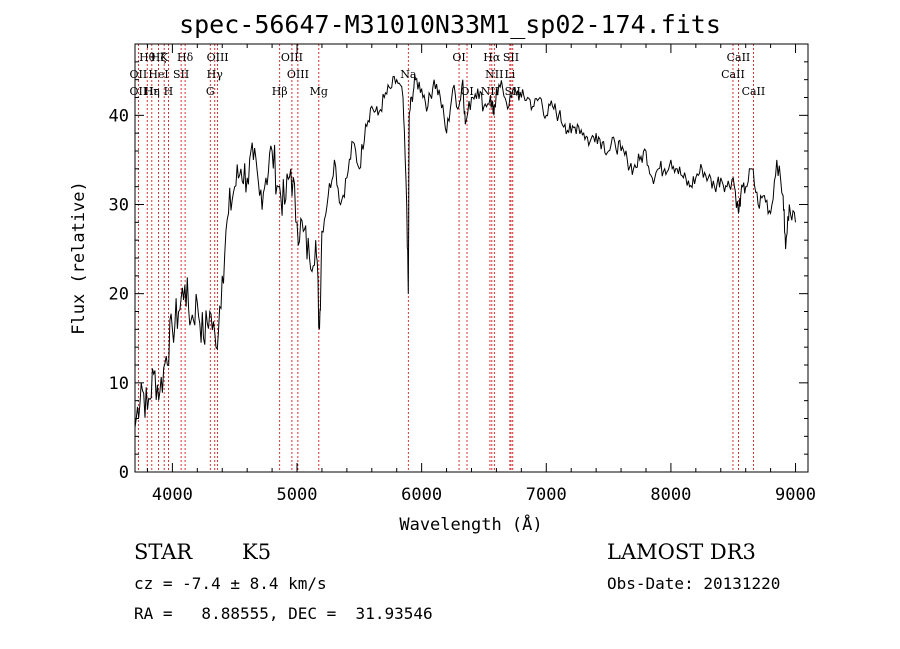 The image size is (900, 649). I want to click on line-marker-label: Hδ, so click(185, 57).